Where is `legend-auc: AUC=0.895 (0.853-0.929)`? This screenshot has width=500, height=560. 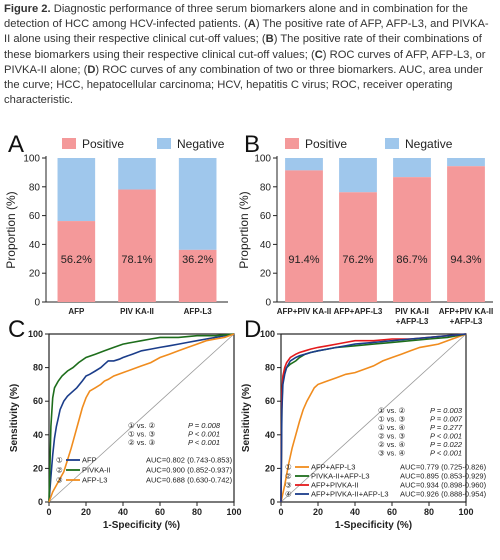 legend-auc: AUC=0.895 (0.853-0.929) is located at coordinates (443, 476).